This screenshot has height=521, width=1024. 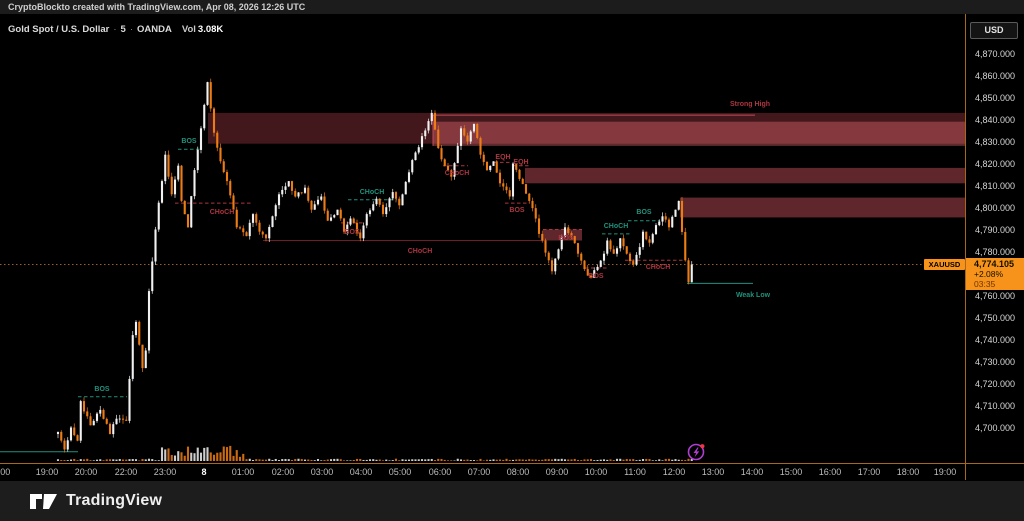 What do you see at coordinates (995, 185) in the screenshot?
I see `price-tick-label: 4,810.000` at bounding box center [995, 185].